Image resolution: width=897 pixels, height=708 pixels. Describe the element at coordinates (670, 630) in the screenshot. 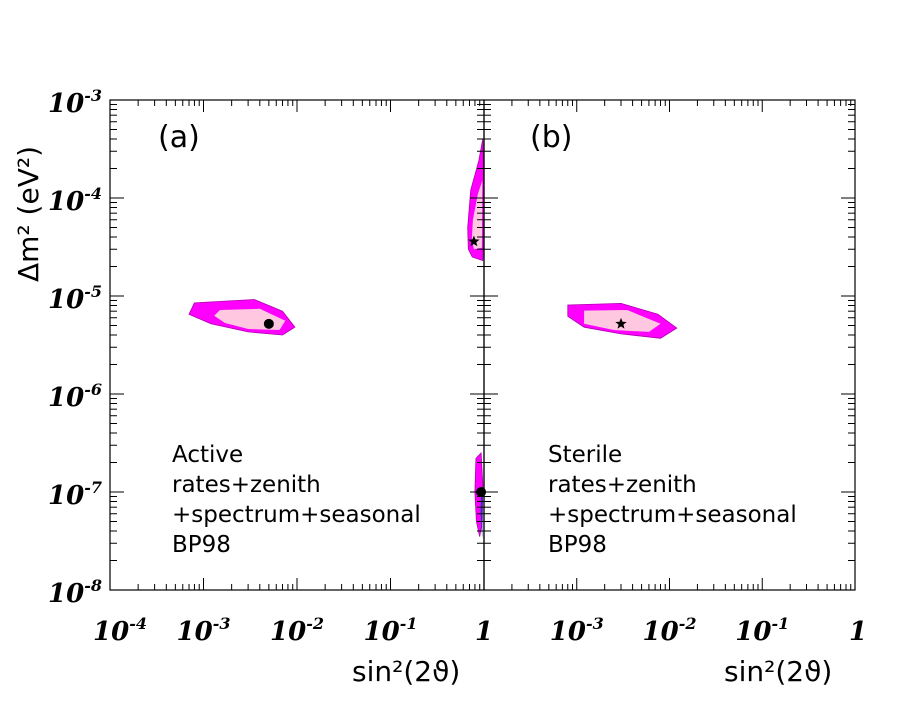

I see `x-tick-label-b: 10⁻²` at that location.